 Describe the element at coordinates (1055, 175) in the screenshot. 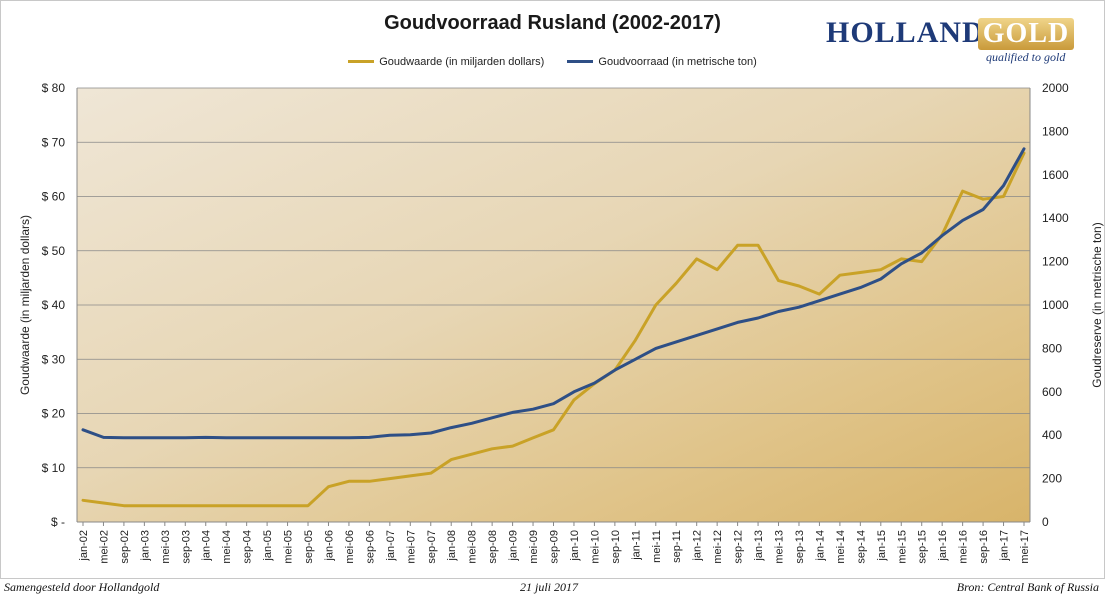

I see `y-tick-label-right: 1600` at that location.